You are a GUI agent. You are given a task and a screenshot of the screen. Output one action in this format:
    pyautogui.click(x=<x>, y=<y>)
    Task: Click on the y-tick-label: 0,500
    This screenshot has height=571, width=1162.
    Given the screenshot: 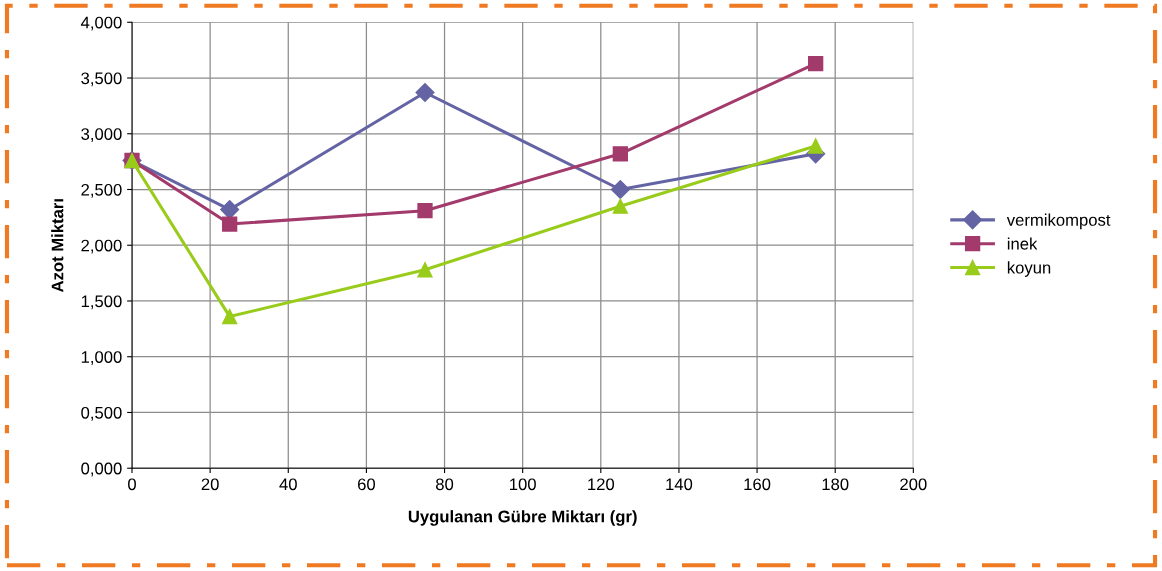 What is the action you would take?
    pyautogui.click(x=101, y=413)
    